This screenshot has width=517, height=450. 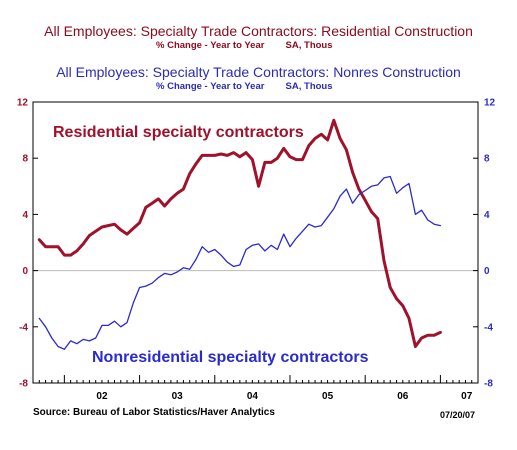 What do you see at coordinates (25, 159) in the screenshot?
I see `y-tick-label-left: 8` at bounding box center [25, 159].